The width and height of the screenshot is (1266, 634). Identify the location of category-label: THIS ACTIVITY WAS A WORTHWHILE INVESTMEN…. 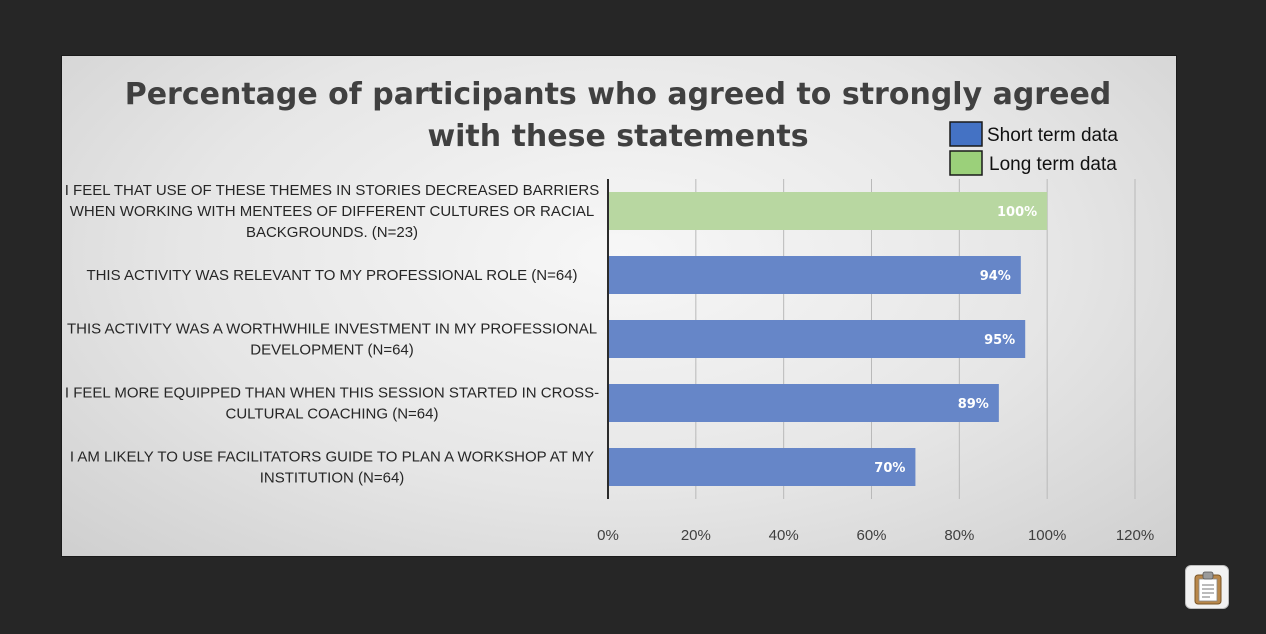
(332, 340).